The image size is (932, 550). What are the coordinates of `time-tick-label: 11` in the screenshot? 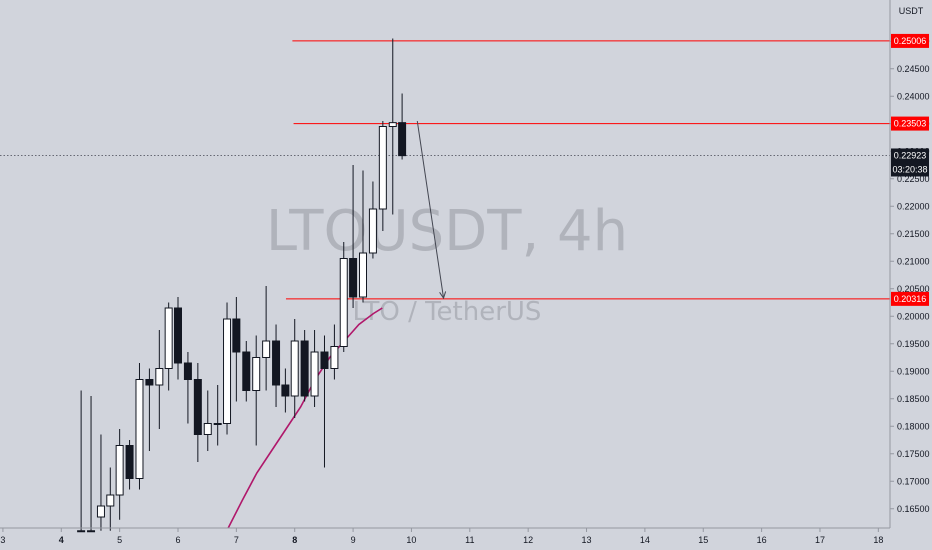 It's located at (469, 540).